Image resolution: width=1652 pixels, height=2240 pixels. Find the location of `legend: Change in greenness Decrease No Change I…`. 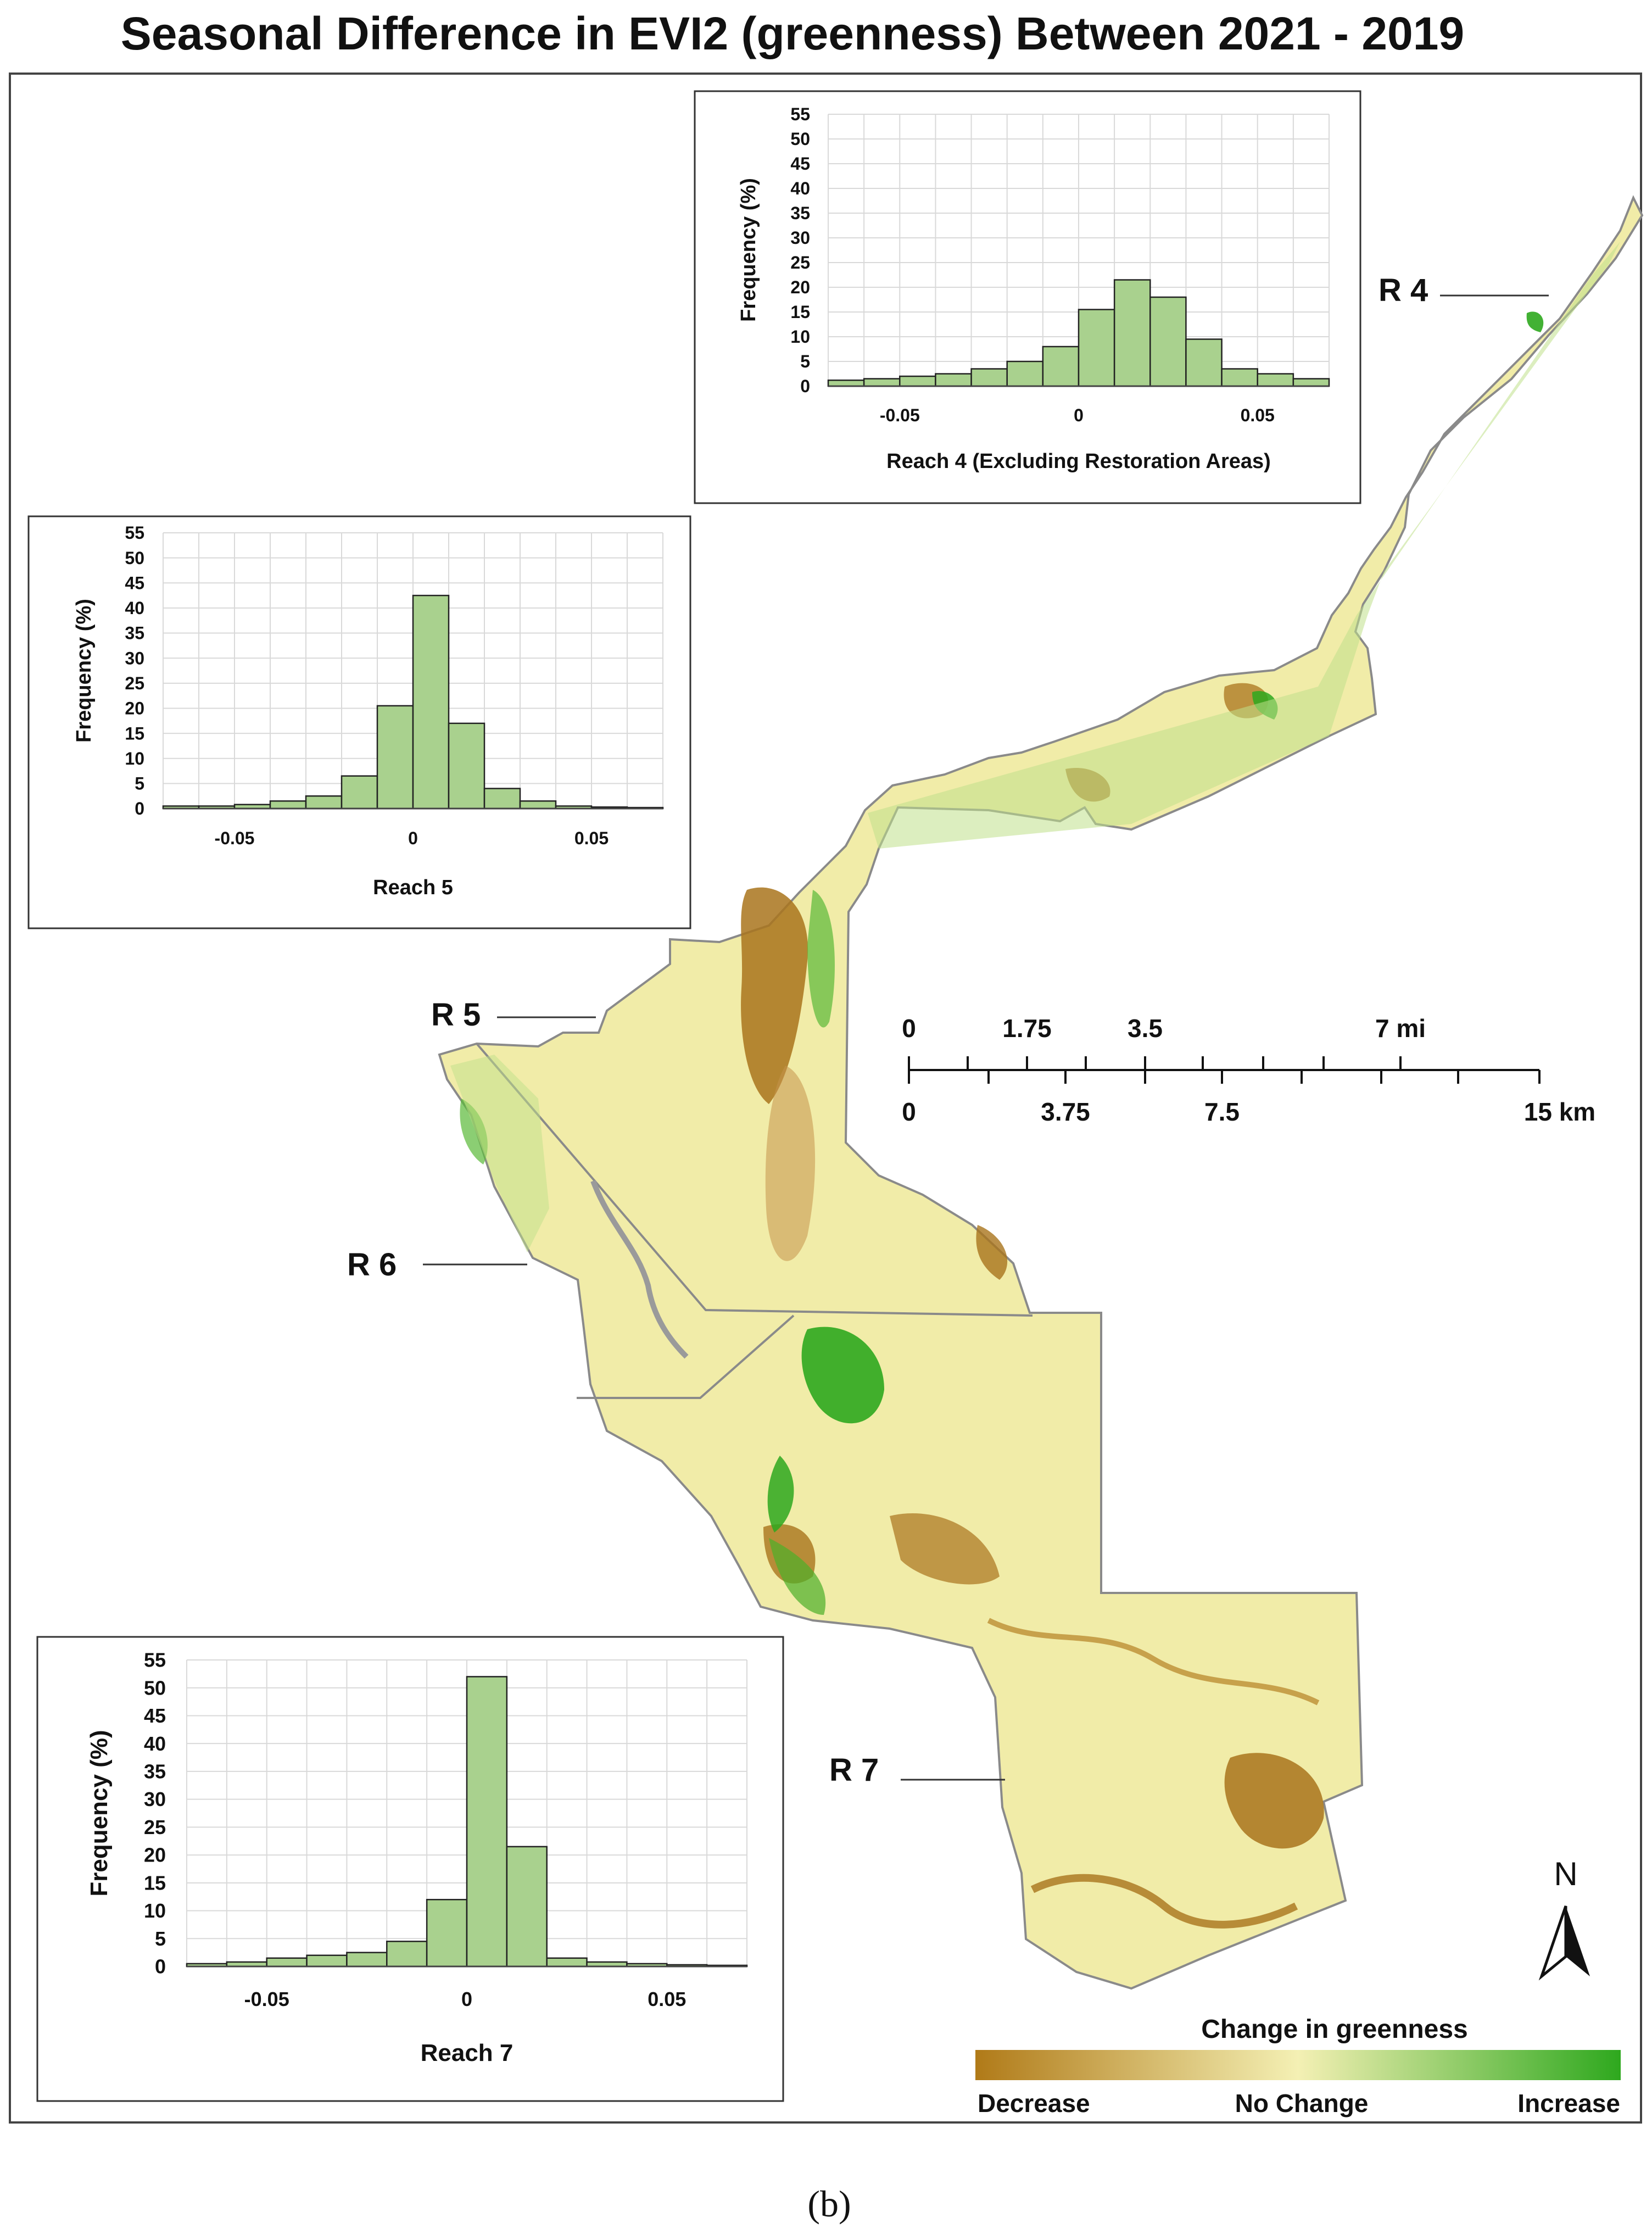

legend: Change in greenness Decrease No Change I… is located at coordinates (1298, 2066).